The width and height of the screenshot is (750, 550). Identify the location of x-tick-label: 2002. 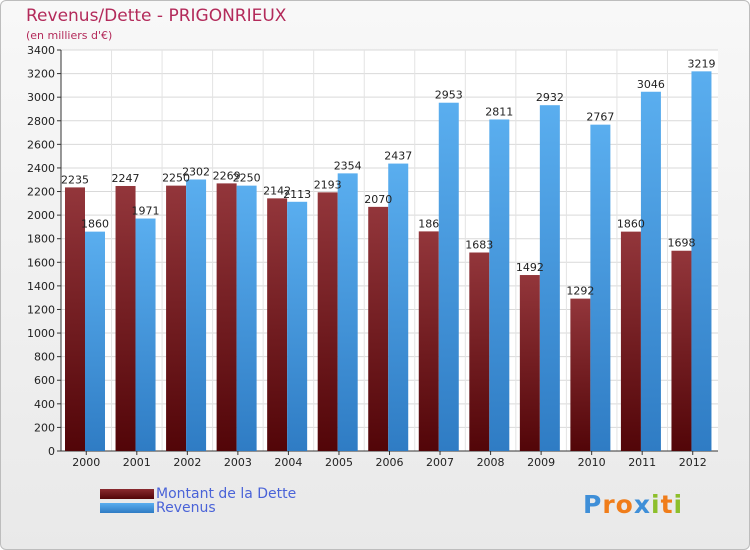
(187, 462).